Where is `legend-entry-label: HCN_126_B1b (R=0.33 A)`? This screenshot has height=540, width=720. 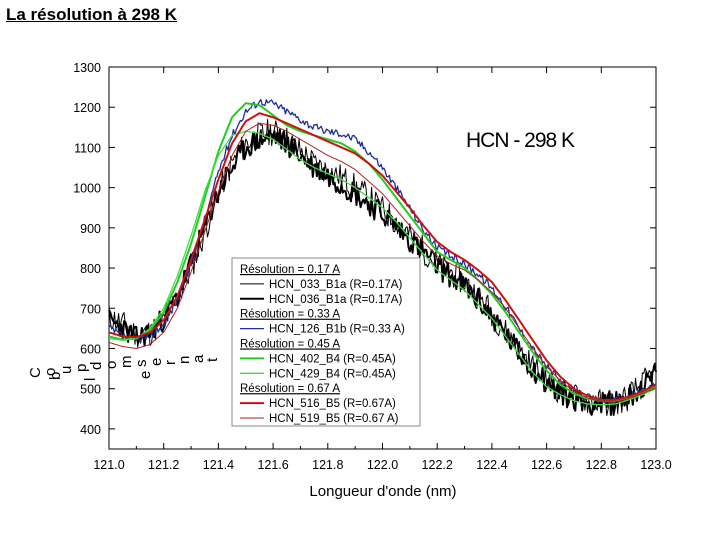 legend-entry-label: HCN_126_B1b (R=0.33 A) is located at coordinates (337, 330).